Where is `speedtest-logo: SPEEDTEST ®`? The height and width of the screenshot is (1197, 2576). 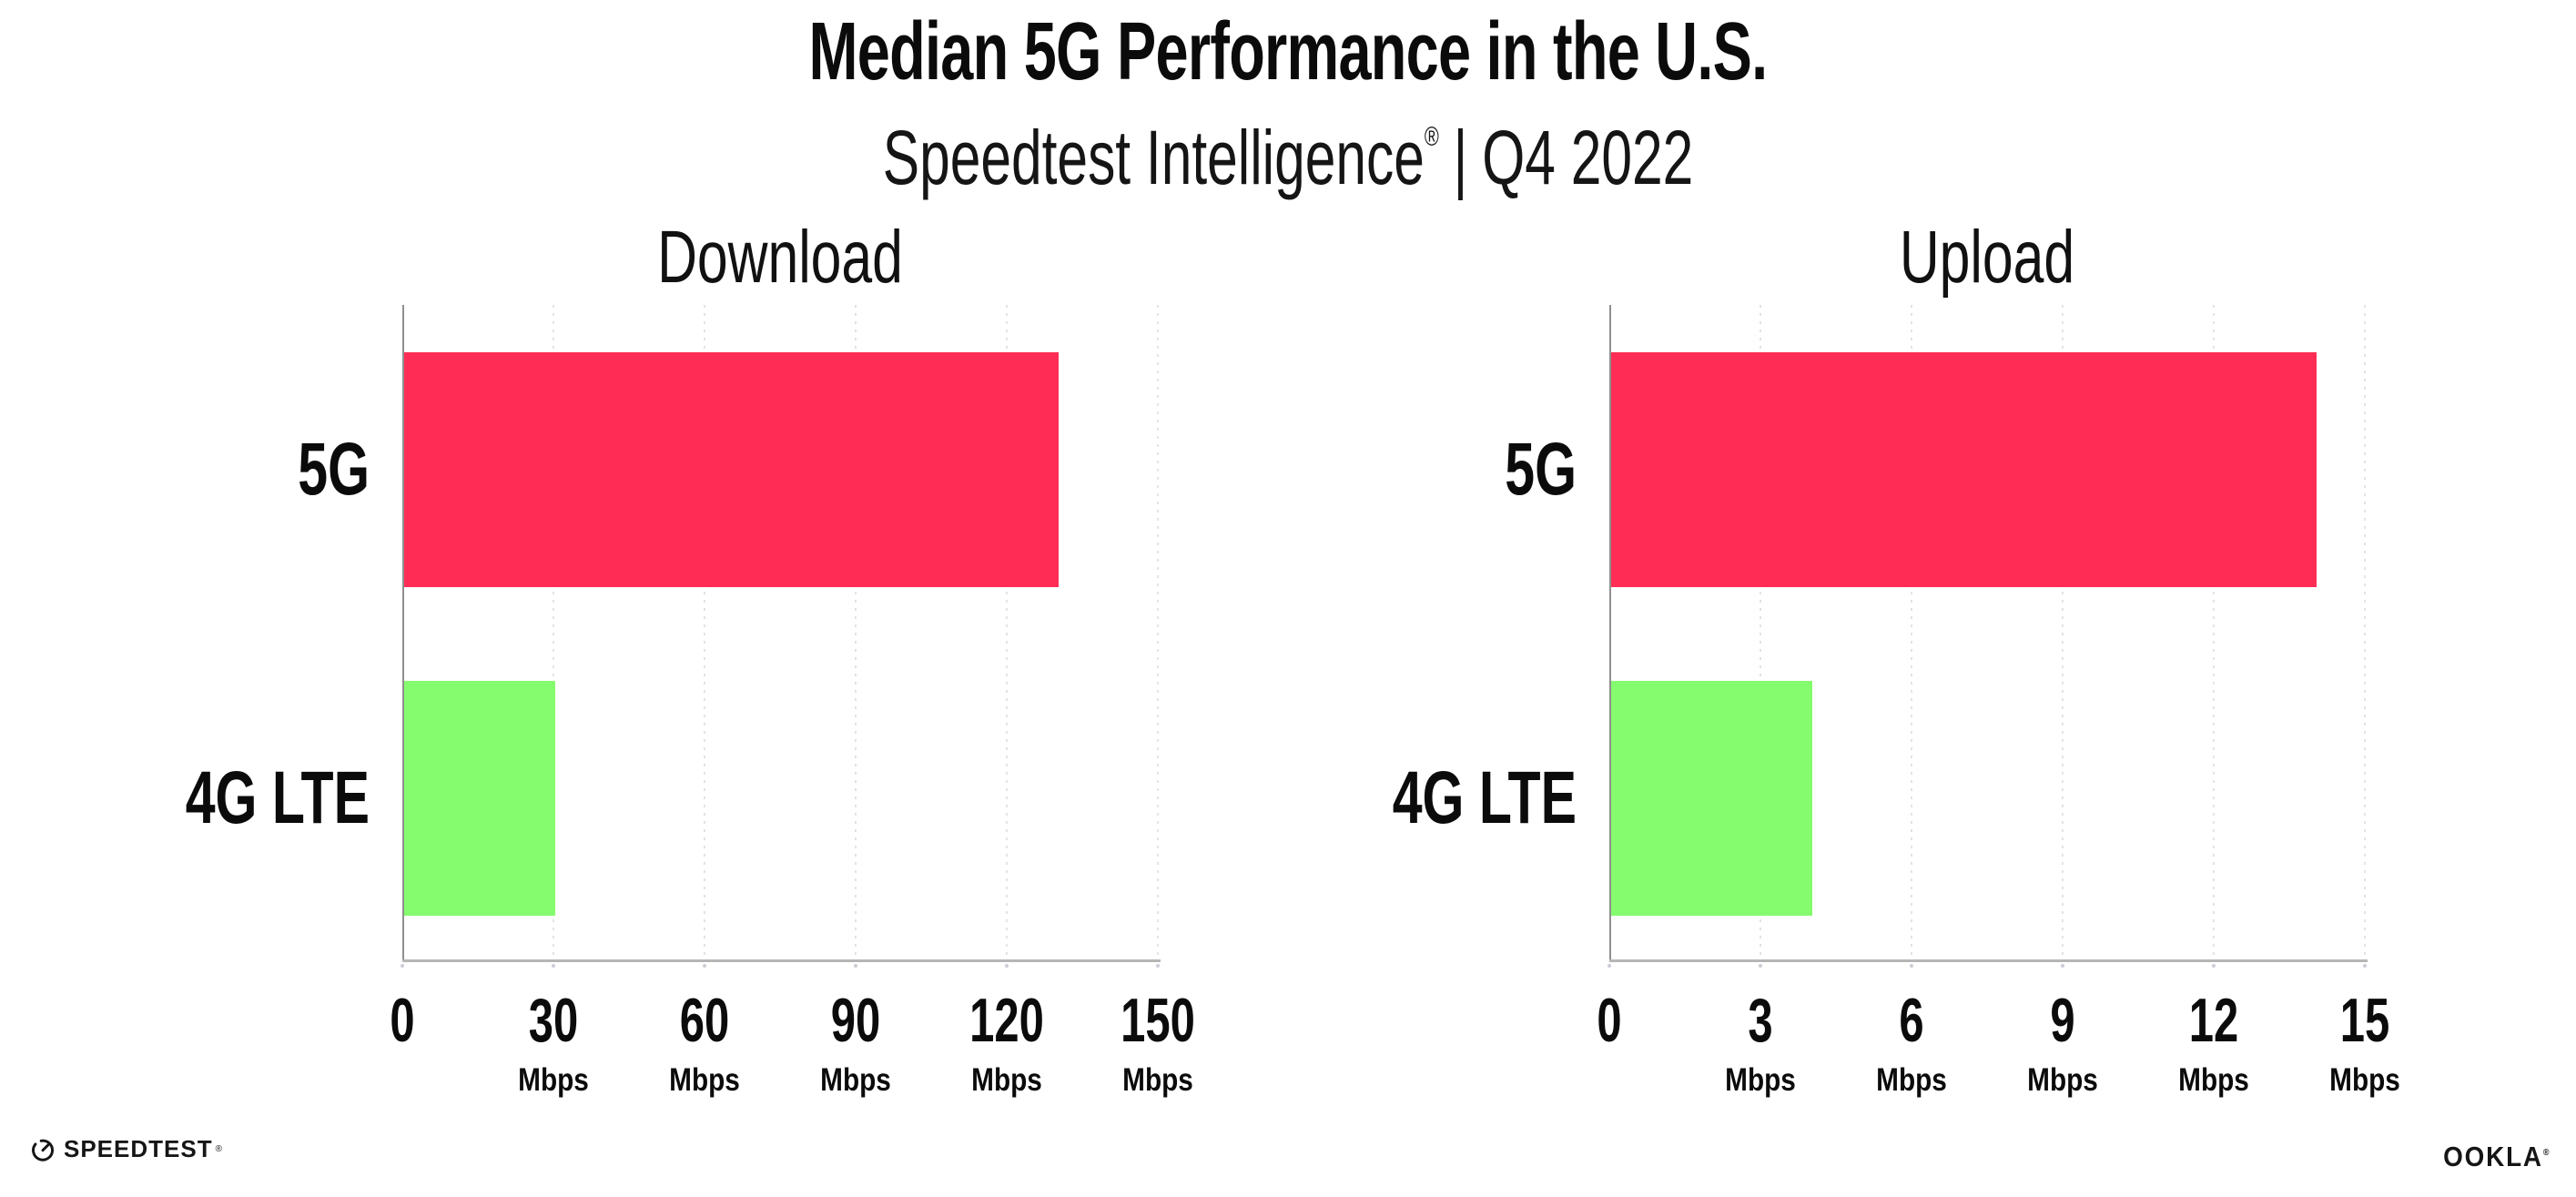 speedtest-logo: SPEEDTEST ® is located at coordinates (126, 1149).